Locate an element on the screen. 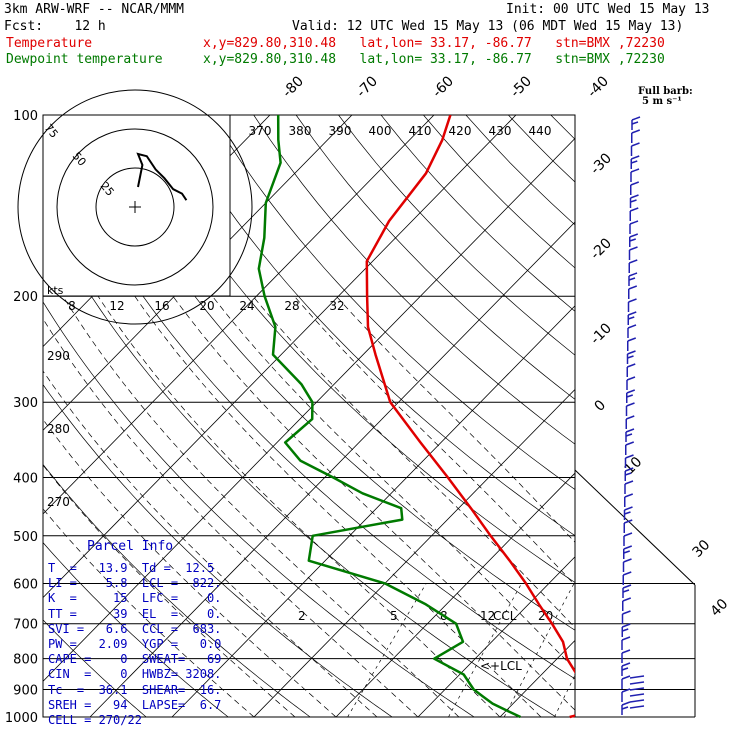  isotherm-label: 30 is located at coordinates (702, 549).